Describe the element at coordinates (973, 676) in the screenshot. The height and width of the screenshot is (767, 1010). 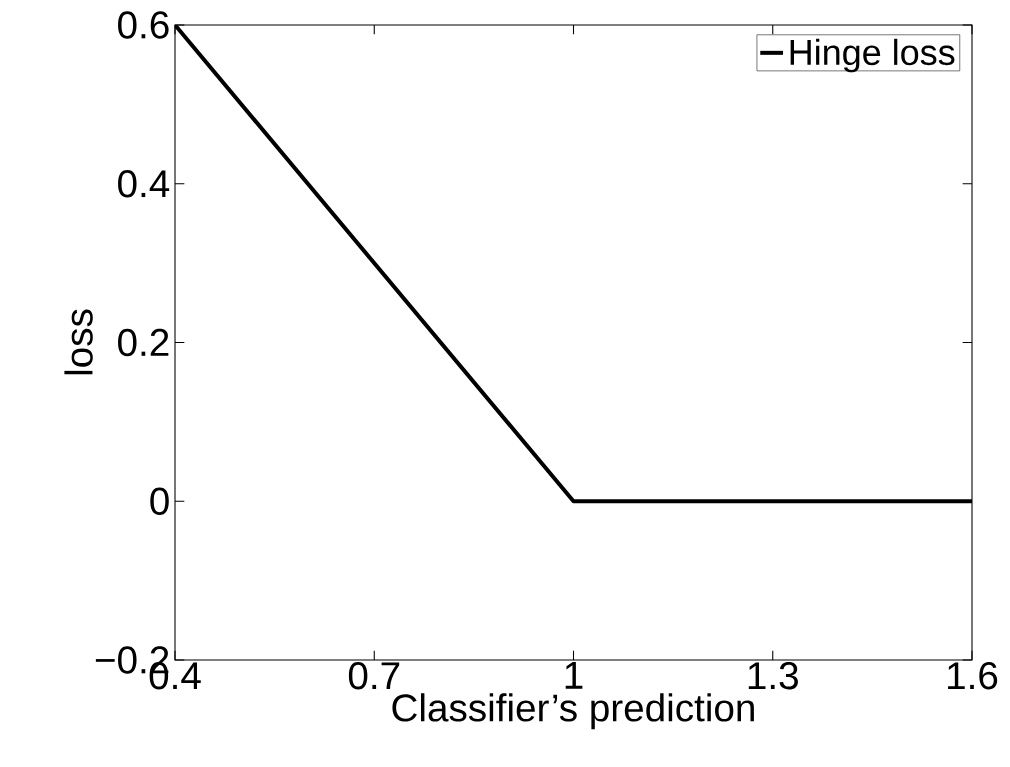
I see `x-tick-label: 1.6` at that location.